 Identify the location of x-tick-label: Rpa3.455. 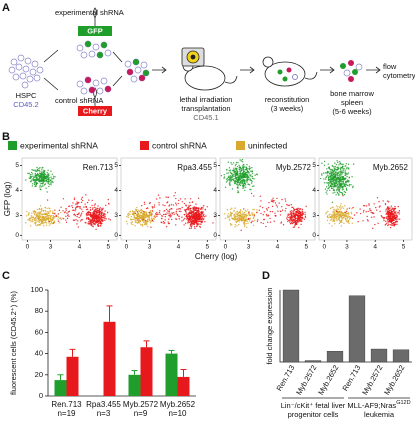
(103, 404).